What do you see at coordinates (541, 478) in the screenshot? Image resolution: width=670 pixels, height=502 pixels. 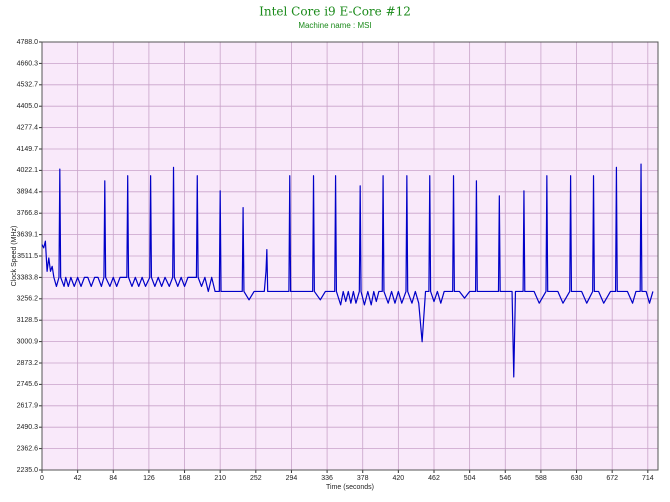 I see `x-tick-label: 588` at bounding box center [541, 478].